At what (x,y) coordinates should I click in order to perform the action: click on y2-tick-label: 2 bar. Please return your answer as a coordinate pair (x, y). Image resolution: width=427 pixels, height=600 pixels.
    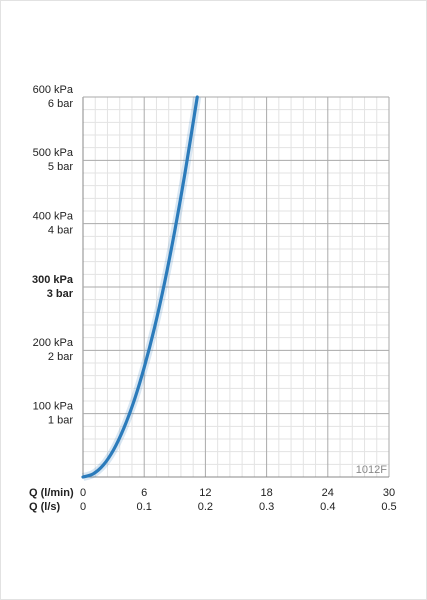
    Looking at the image, I should click on (60, 357).